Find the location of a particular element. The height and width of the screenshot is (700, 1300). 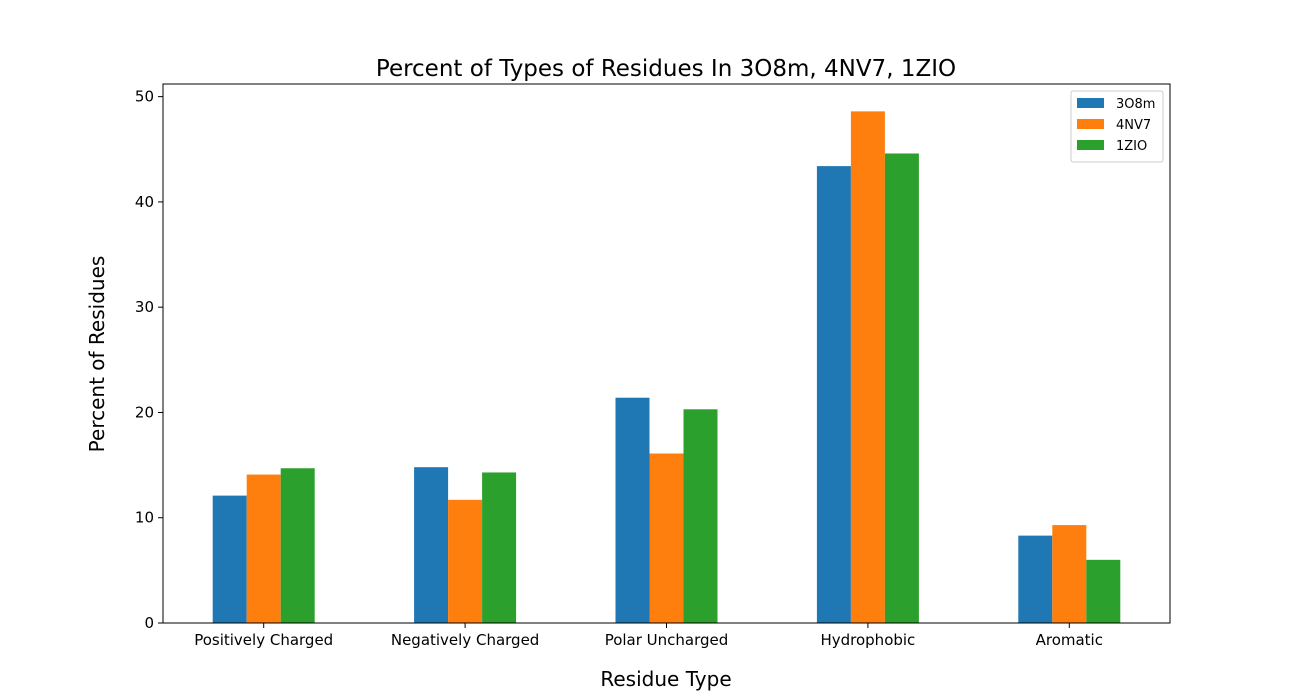

bar-3o8m-negatively-charged is located at coordinates (431, 545).